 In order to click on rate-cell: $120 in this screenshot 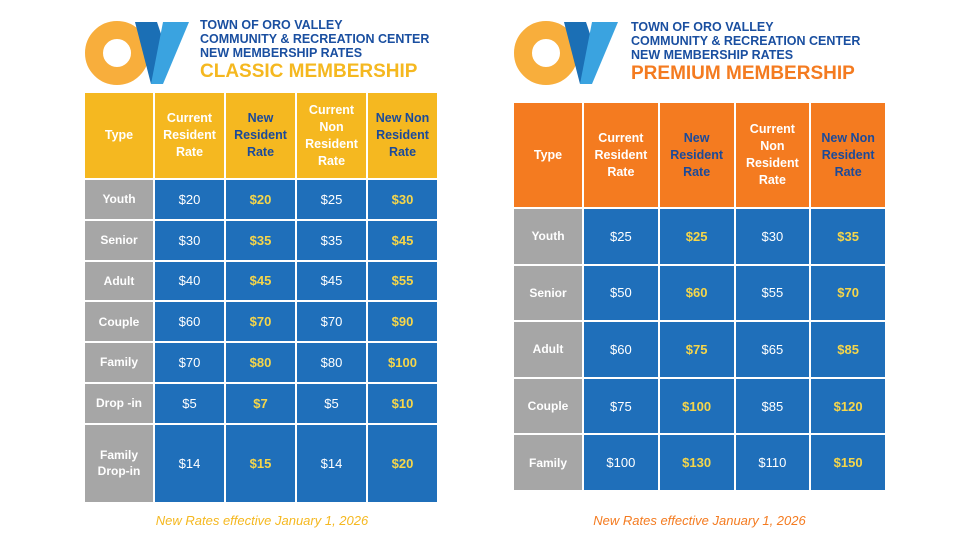, I will do `click(848, 406)`.